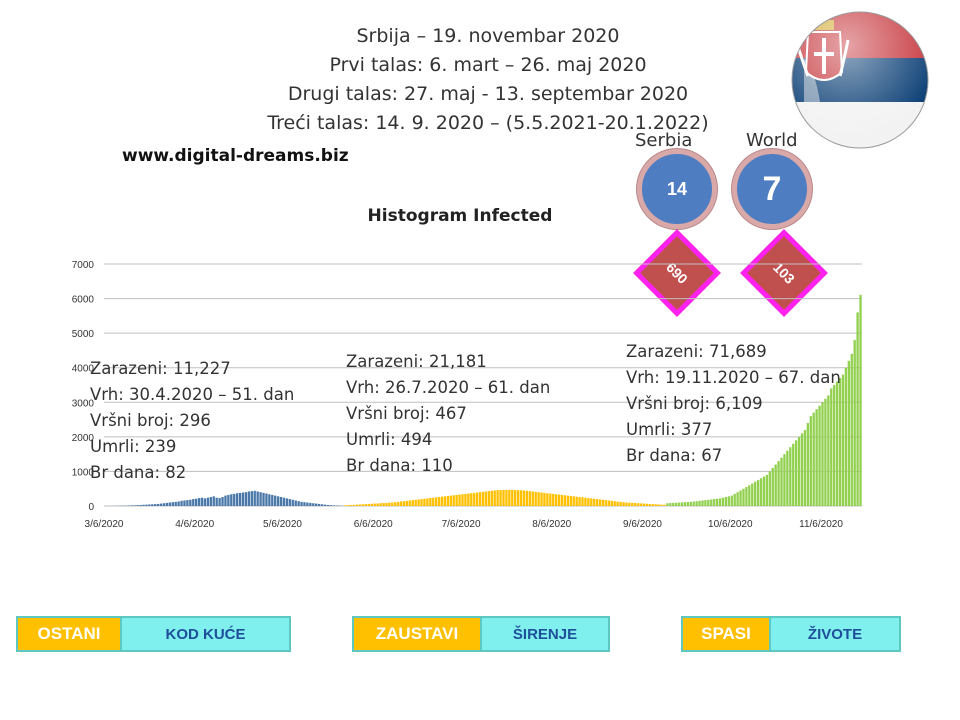 Image resolution: width=960 pixels, height=720 pixels. What do you see at coordinates (461, 524) in the screenshot?
I see `x-tick-label: 7/6/2020` at bounding box center [461, 524].